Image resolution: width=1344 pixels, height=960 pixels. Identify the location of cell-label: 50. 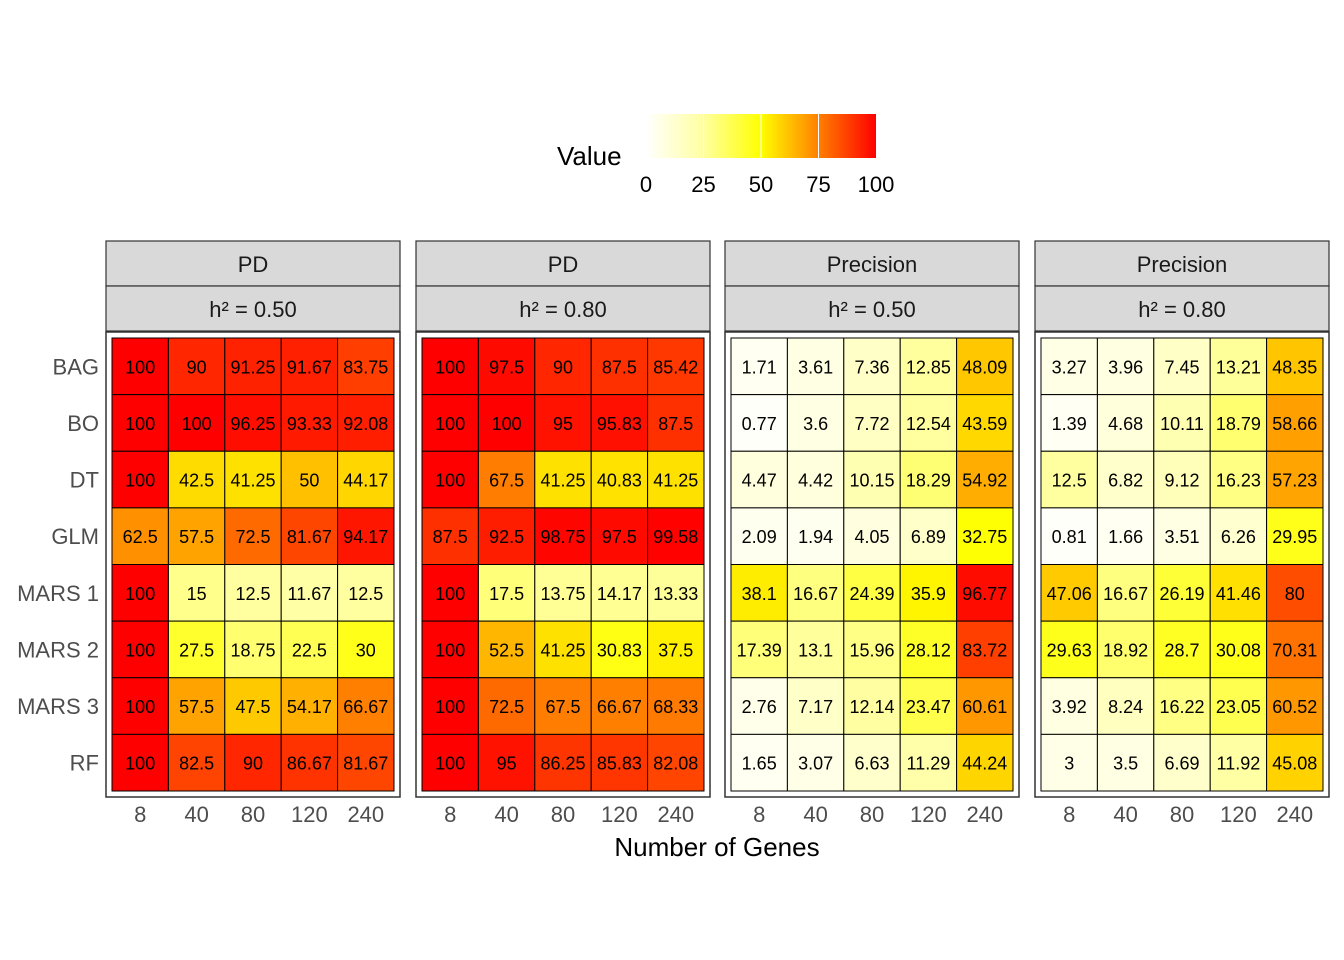
(309, 481).